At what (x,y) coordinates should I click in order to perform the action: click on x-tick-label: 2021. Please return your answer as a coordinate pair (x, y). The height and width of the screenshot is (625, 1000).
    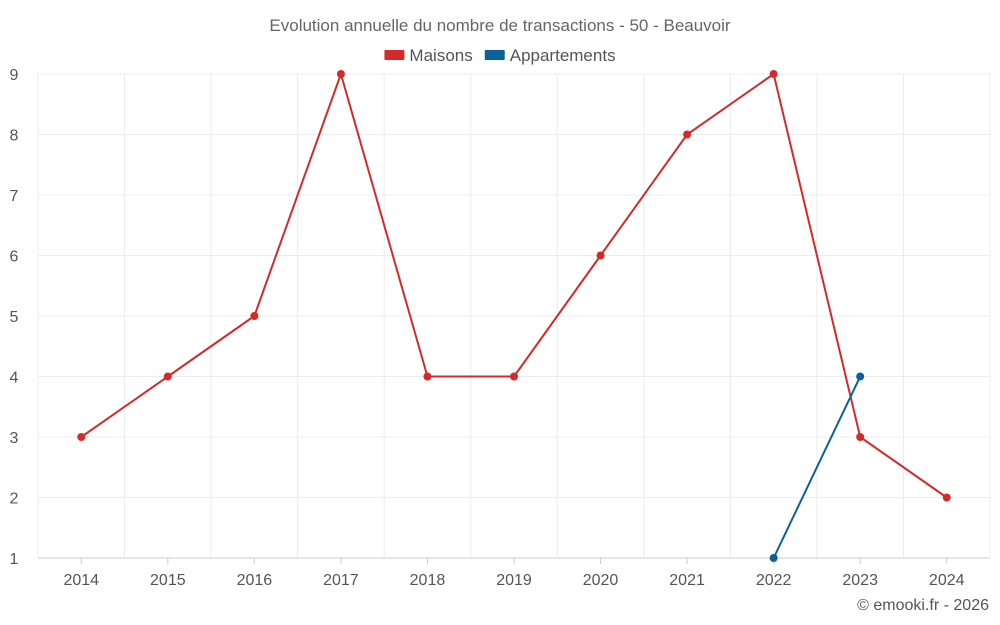
    Looking at the image, I should click on (687, 580).